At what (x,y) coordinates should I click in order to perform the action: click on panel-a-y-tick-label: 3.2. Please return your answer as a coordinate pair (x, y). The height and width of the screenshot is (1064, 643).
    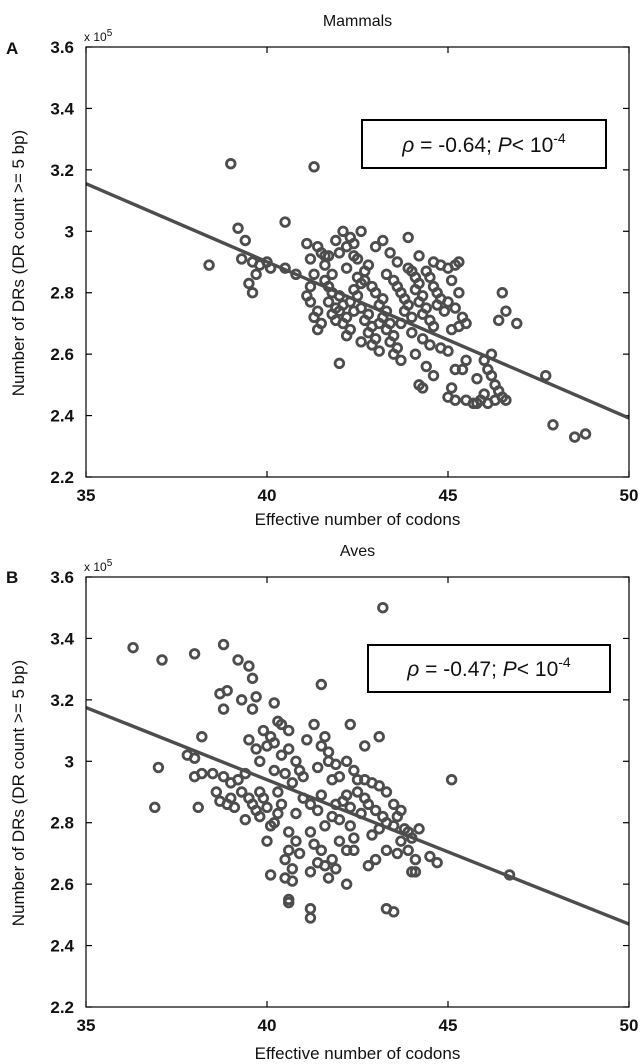
    Looking at the image, I should click on (62, 170).